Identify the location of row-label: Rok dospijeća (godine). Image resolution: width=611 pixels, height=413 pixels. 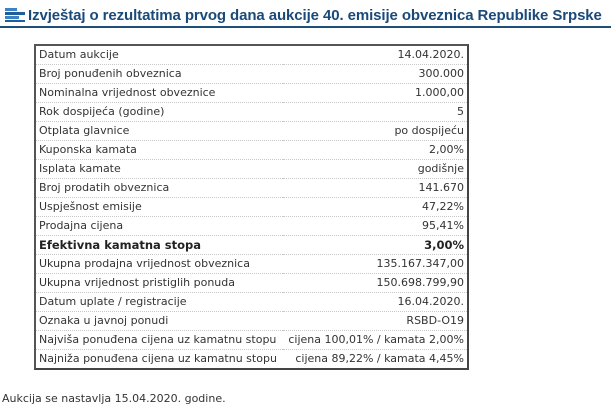
(160, 112).